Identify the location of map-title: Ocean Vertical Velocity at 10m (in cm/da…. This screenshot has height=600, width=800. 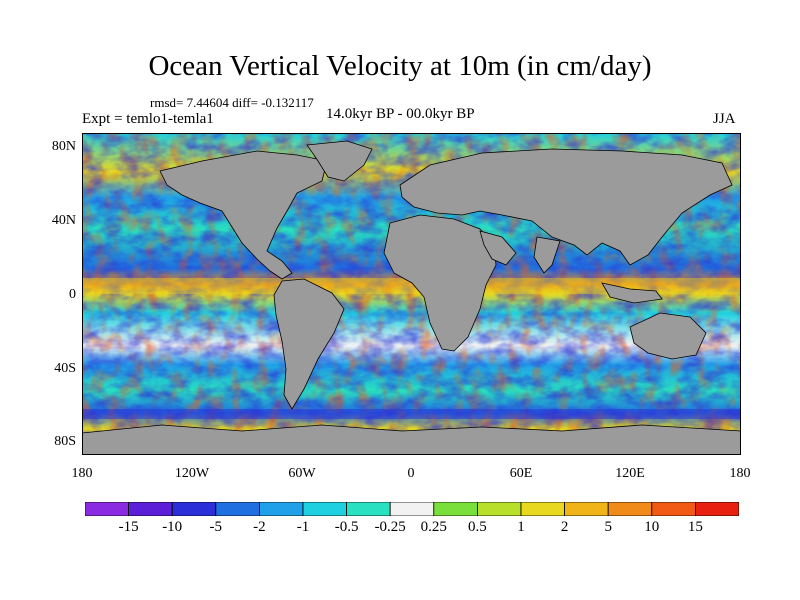
(400, 66).